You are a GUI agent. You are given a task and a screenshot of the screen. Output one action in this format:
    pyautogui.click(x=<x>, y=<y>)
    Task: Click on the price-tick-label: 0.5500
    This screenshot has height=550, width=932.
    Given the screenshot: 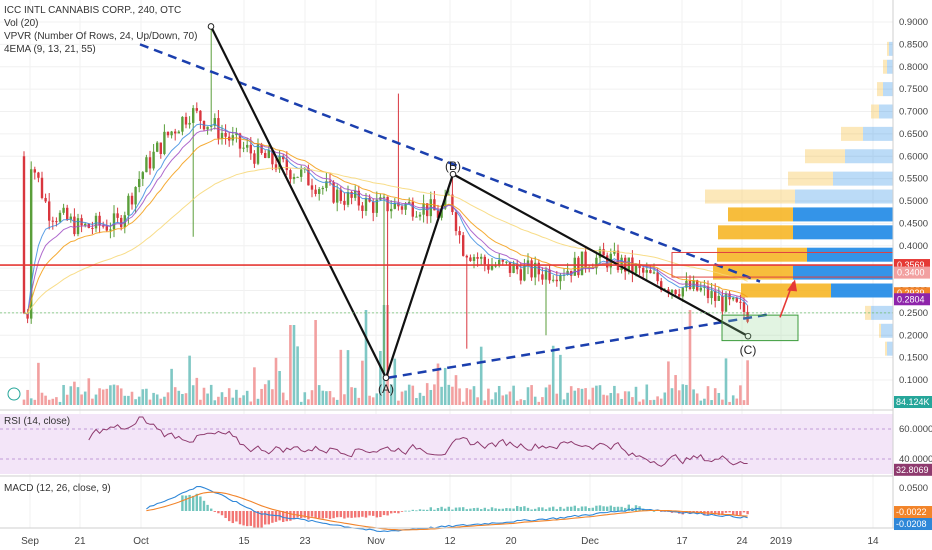 What is the action you would take?
    pyautogui.click(x=913, y=179)
    